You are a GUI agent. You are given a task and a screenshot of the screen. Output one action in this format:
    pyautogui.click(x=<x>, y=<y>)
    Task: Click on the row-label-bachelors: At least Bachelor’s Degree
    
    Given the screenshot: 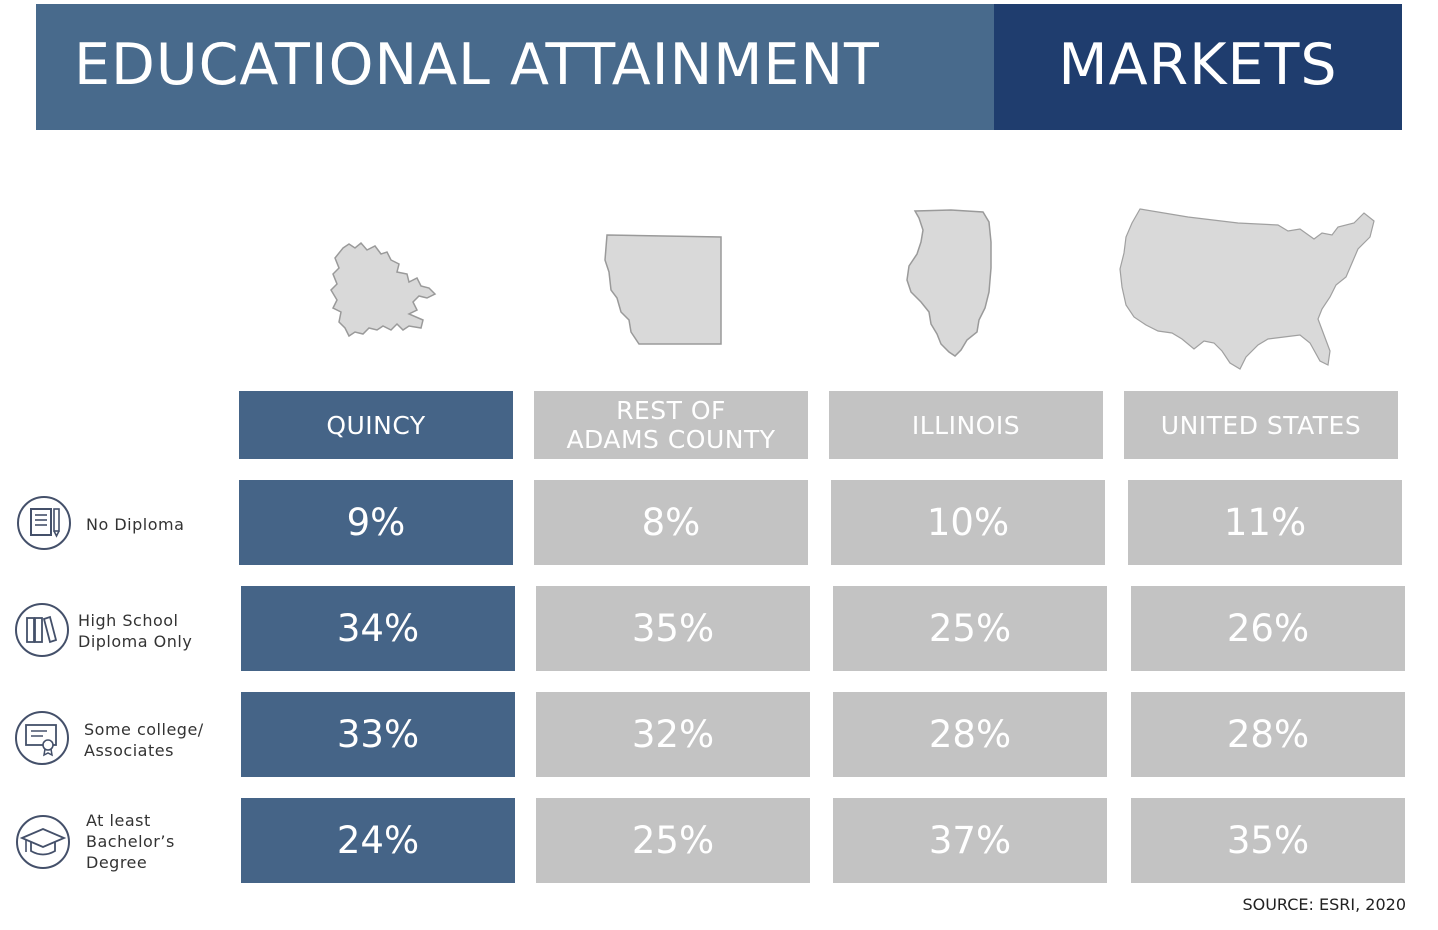 What is the action you would take?
    pyautogui.click(x=130, y=841)
    